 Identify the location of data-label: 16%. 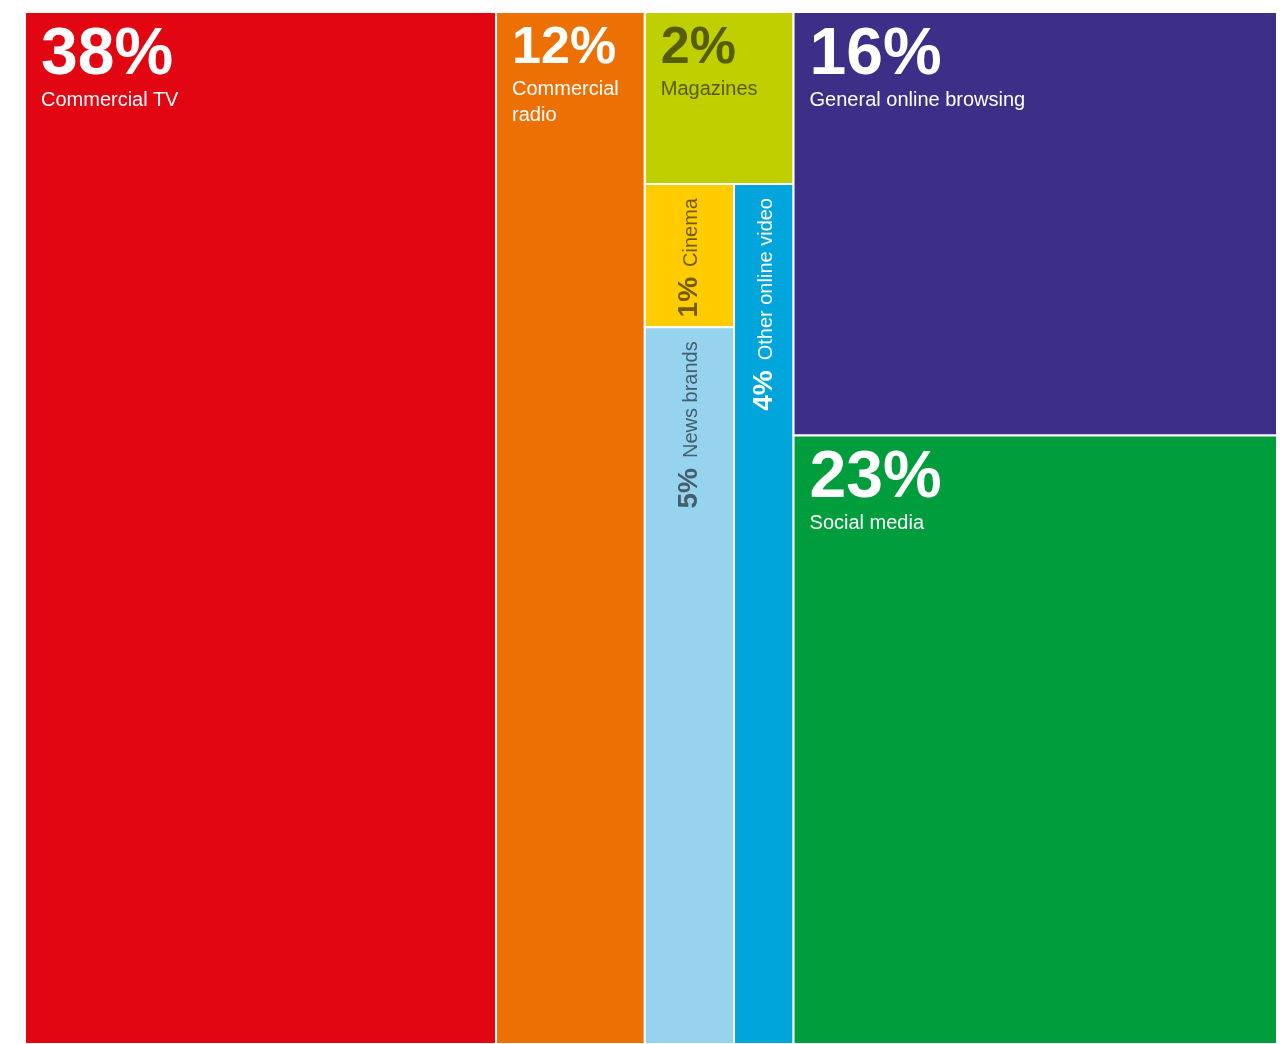
(875, 50).